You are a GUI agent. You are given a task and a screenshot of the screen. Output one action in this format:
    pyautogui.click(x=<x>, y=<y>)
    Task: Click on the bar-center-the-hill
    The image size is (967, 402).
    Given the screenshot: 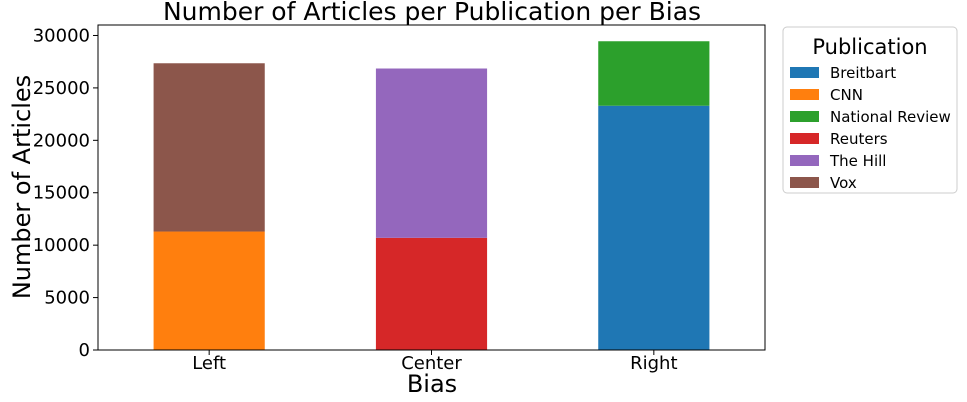 What is the action you would take?
    pyautogui.click(x=431, y=153)
    